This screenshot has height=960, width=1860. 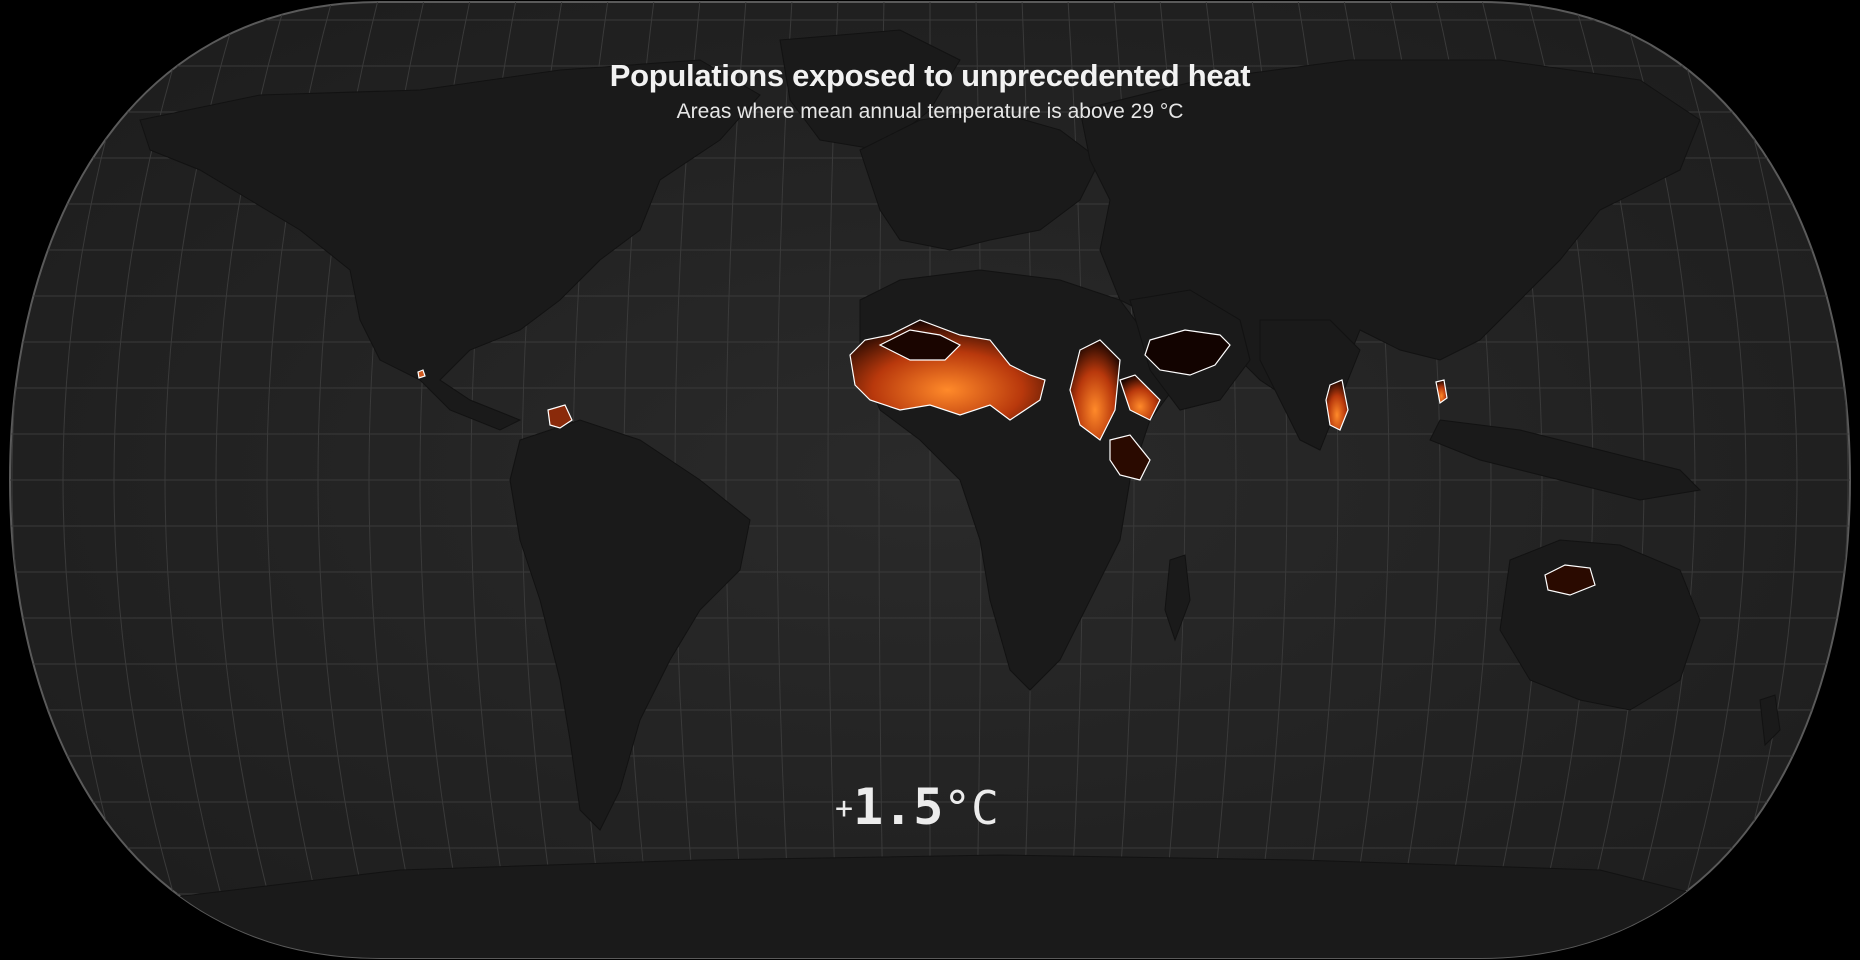 I want to click on india, so click(x=1310, y=385).